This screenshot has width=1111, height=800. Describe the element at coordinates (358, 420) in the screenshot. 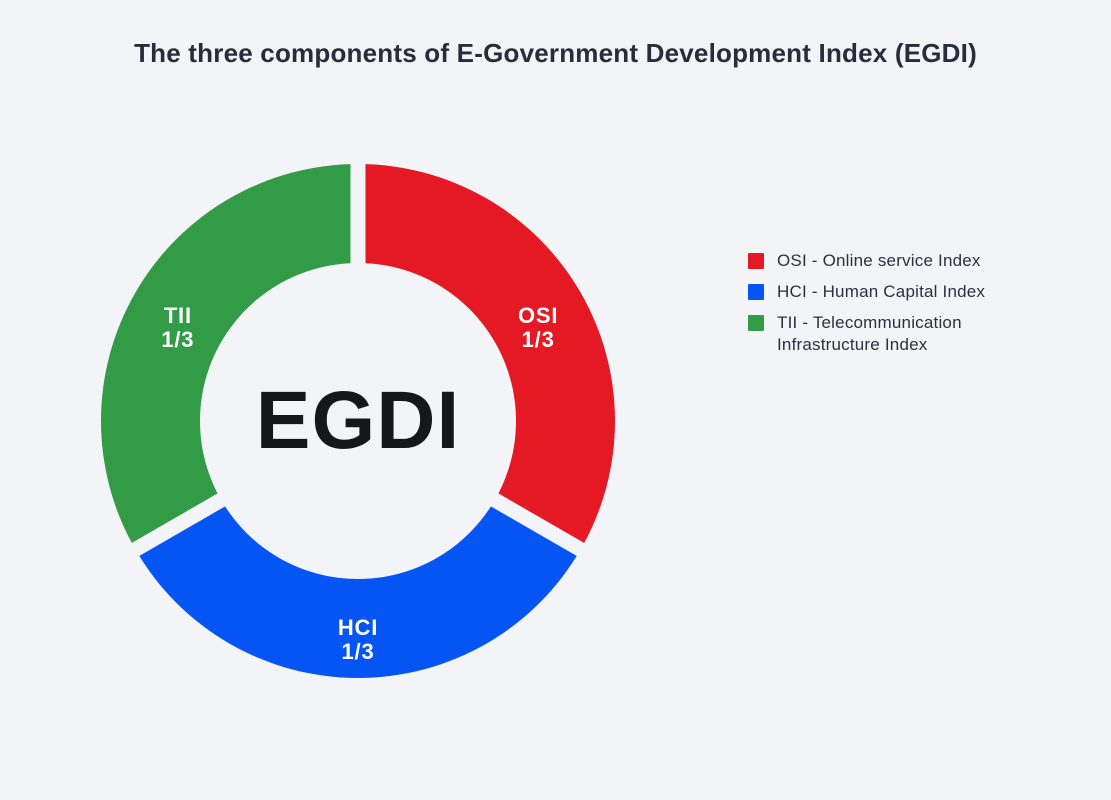

I see `center-label: EGDI` at that location.